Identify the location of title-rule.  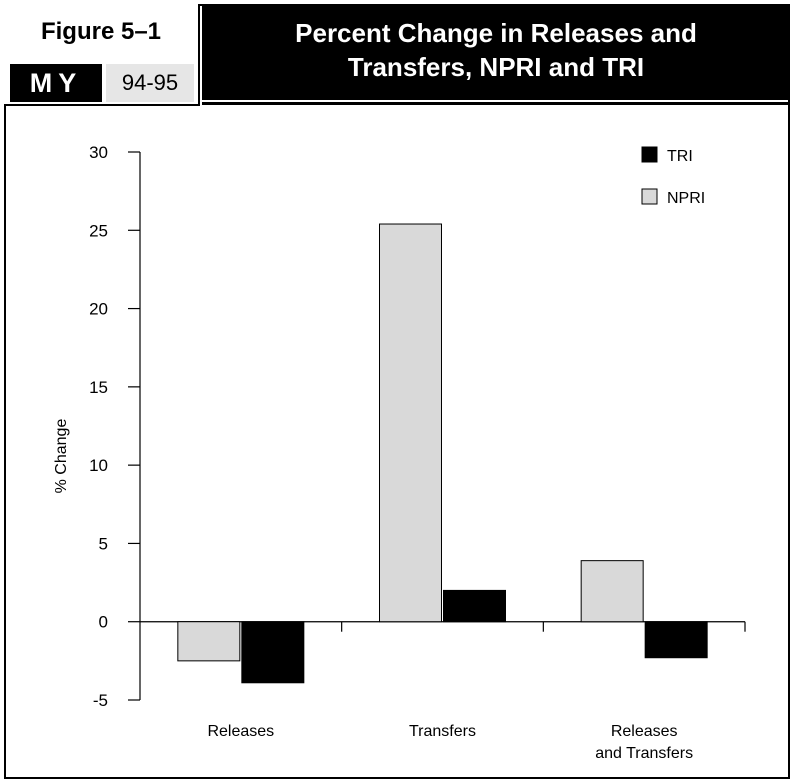
(496, 103).